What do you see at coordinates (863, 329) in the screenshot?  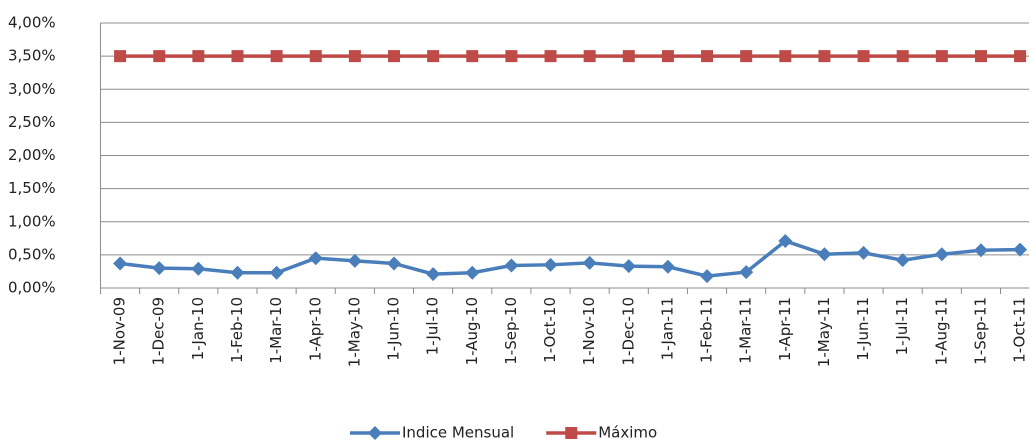 I see `x-tick-label: 1-Jun-11` at bounding box center [863, 329].